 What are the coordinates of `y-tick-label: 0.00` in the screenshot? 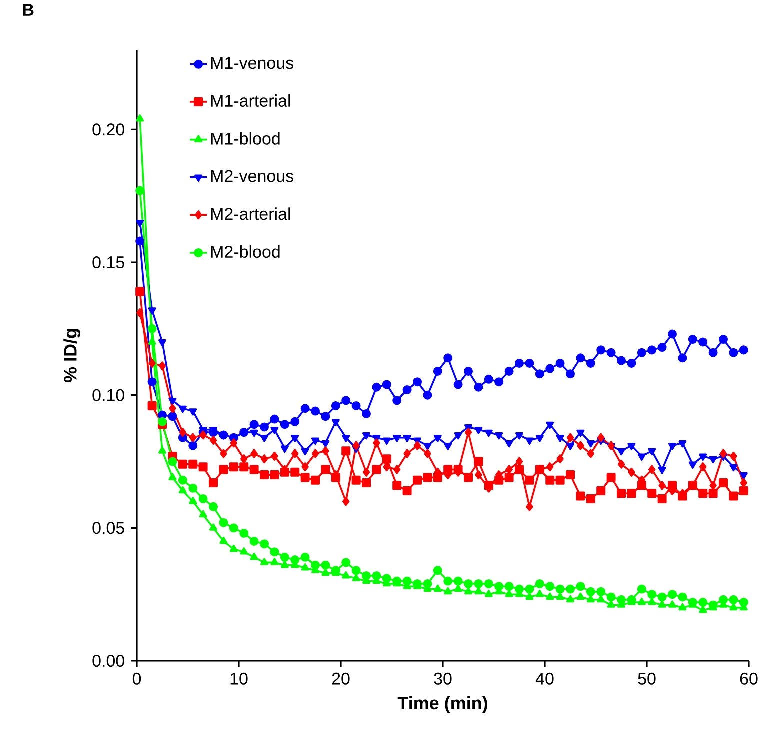 It's located at (108, 661).